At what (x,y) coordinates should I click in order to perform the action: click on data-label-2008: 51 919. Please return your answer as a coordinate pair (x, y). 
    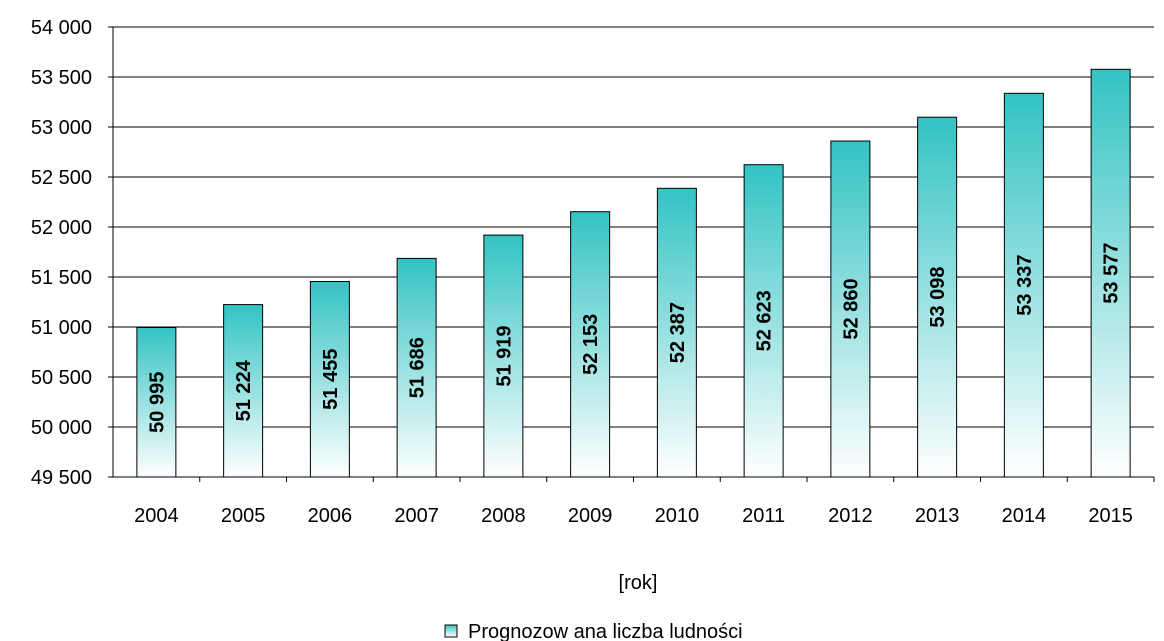
    Looking at the image, I should click on (504, 355).